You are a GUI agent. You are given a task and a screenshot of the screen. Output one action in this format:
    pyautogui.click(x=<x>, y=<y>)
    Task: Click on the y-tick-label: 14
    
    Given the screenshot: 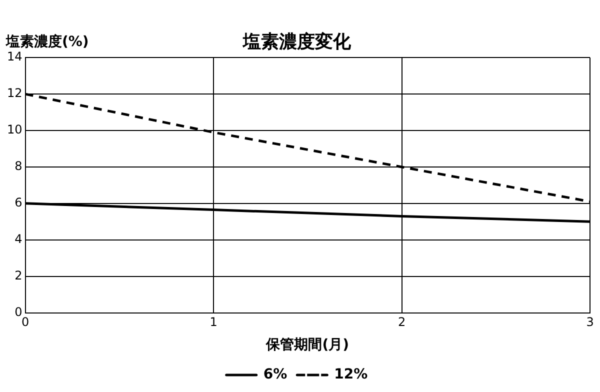 What is the action you would take?
    pyautogui.click(x=14, y=57)
    